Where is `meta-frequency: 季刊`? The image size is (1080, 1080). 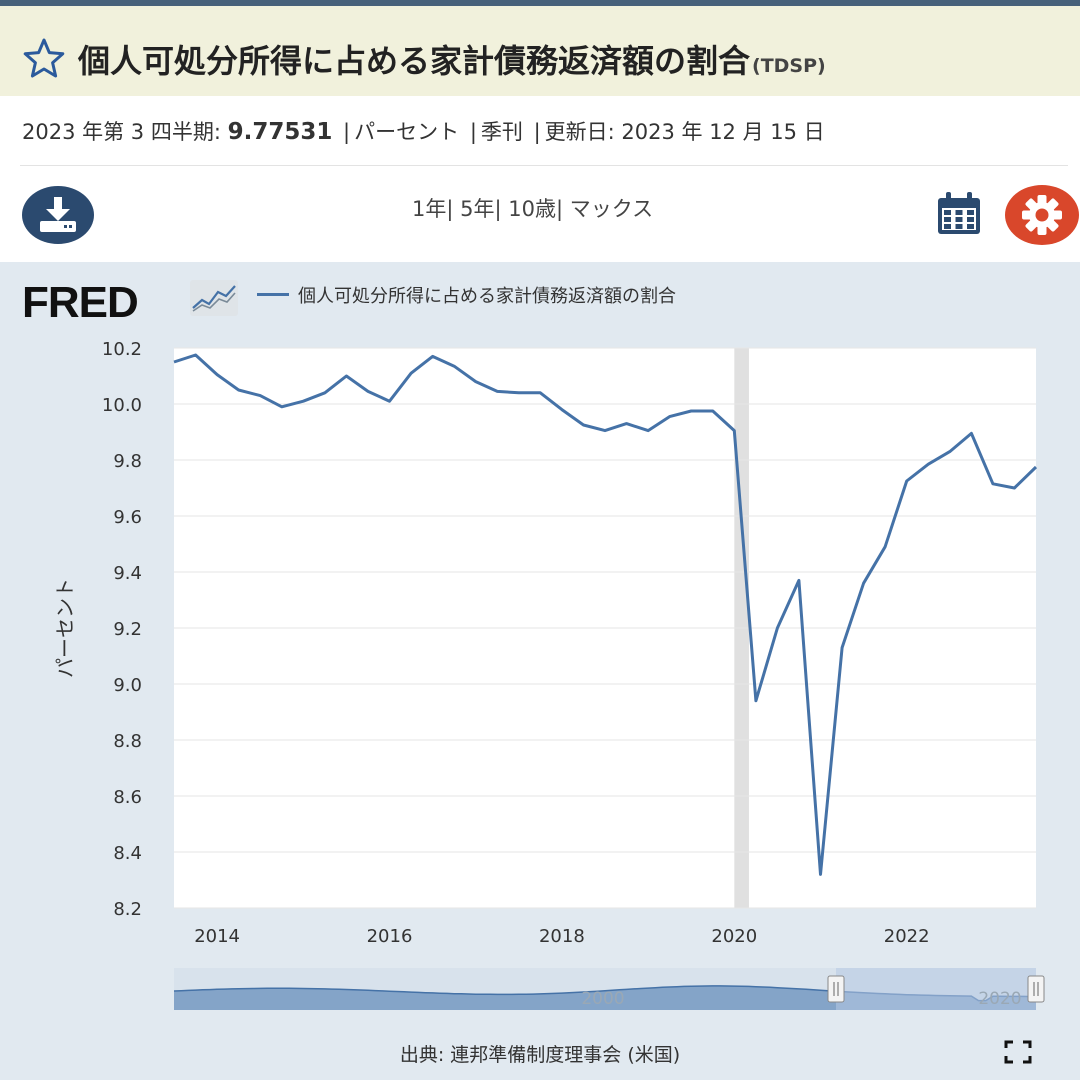
meta-frequency: 季刊 is located at coordinates (501, 132).